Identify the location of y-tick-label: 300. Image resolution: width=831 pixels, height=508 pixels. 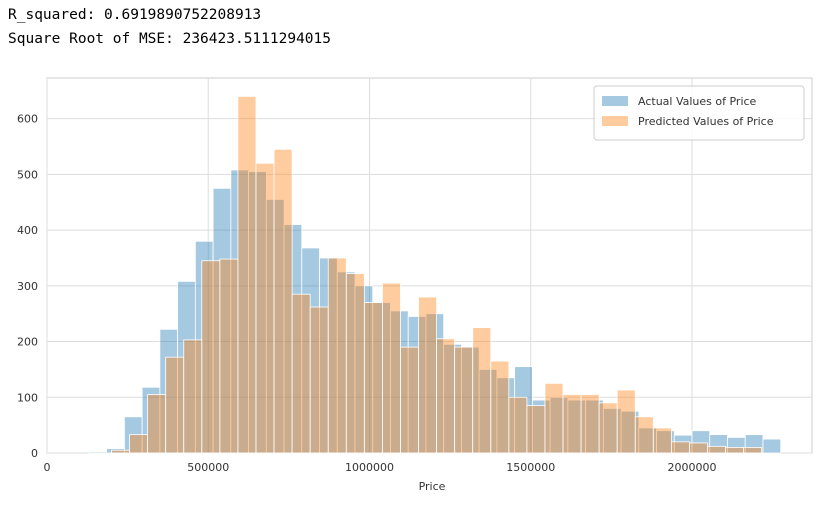
(27, 286).